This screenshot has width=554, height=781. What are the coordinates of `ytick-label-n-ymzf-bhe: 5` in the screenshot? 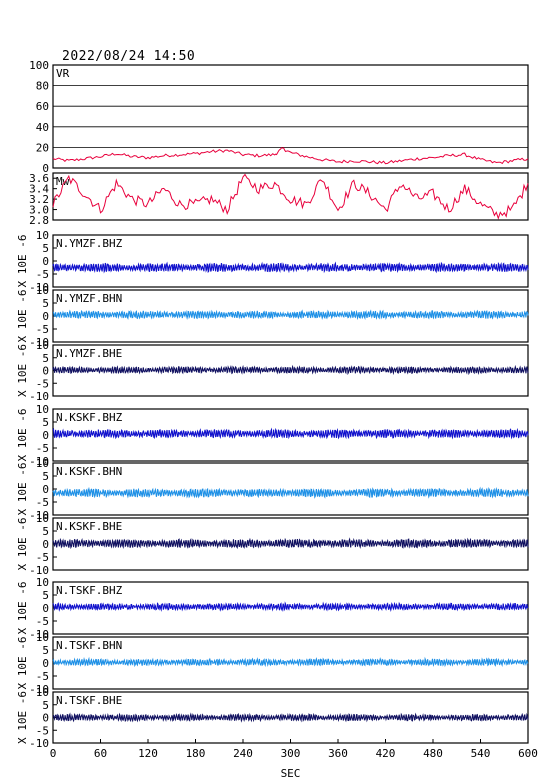 It's located at (45, 358).